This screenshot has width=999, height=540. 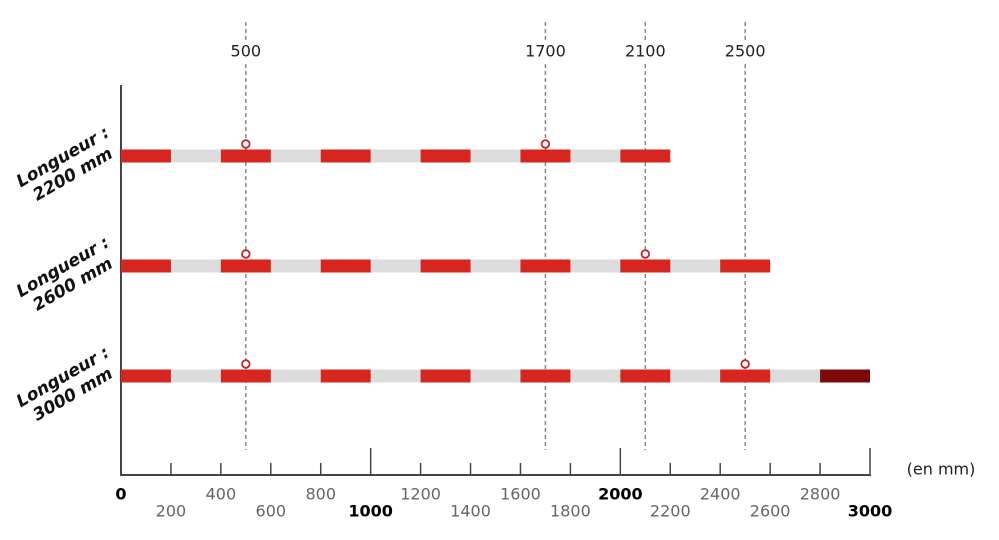 I want to click on x-axis-label: (en mm), so click(x=941, y=469).